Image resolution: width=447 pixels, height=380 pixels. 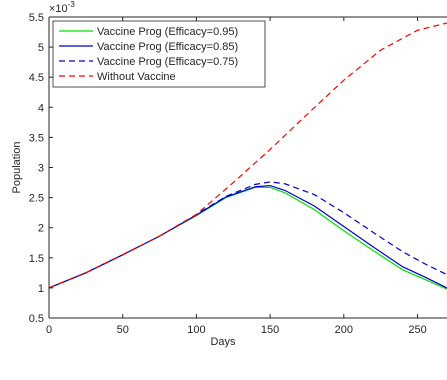 What do you see at coordinates (223, 342) in the screenshot?
I see `x-axis-label: Days` at bounding box center [223, 342].